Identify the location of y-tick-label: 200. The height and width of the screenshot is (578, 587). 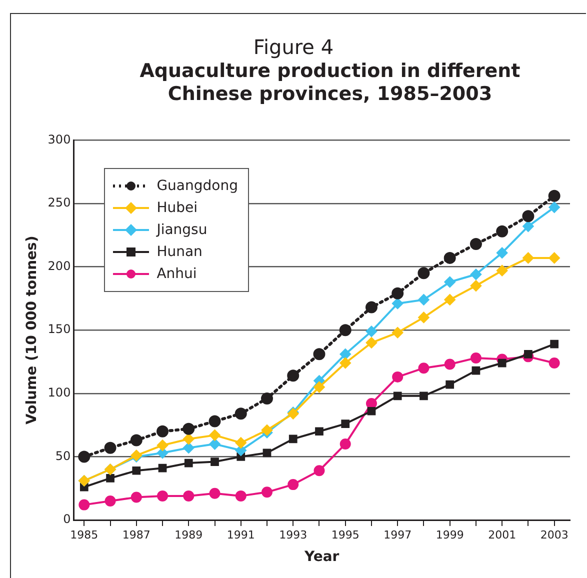
(59, 265).